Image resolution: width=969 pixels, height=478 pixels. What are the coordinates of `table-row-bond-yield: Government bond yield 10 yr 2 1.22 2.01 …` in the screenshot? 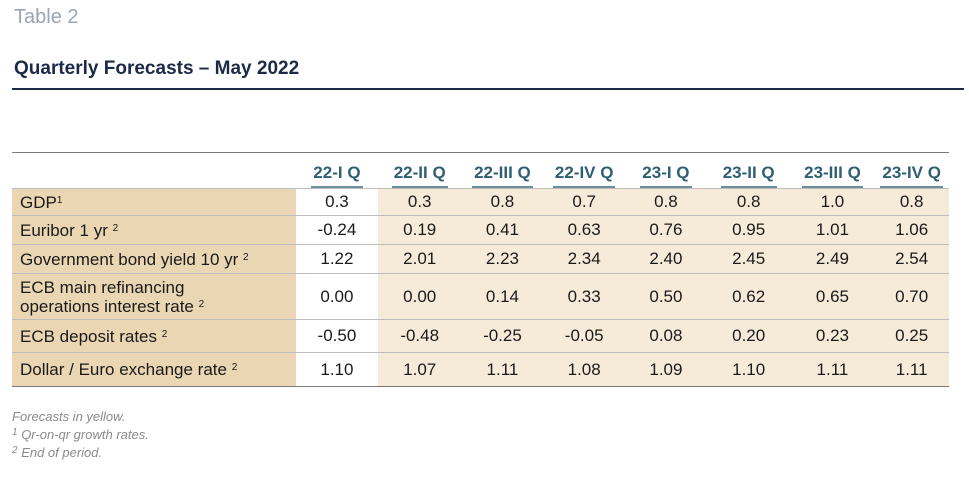 It's located at (480, 259).